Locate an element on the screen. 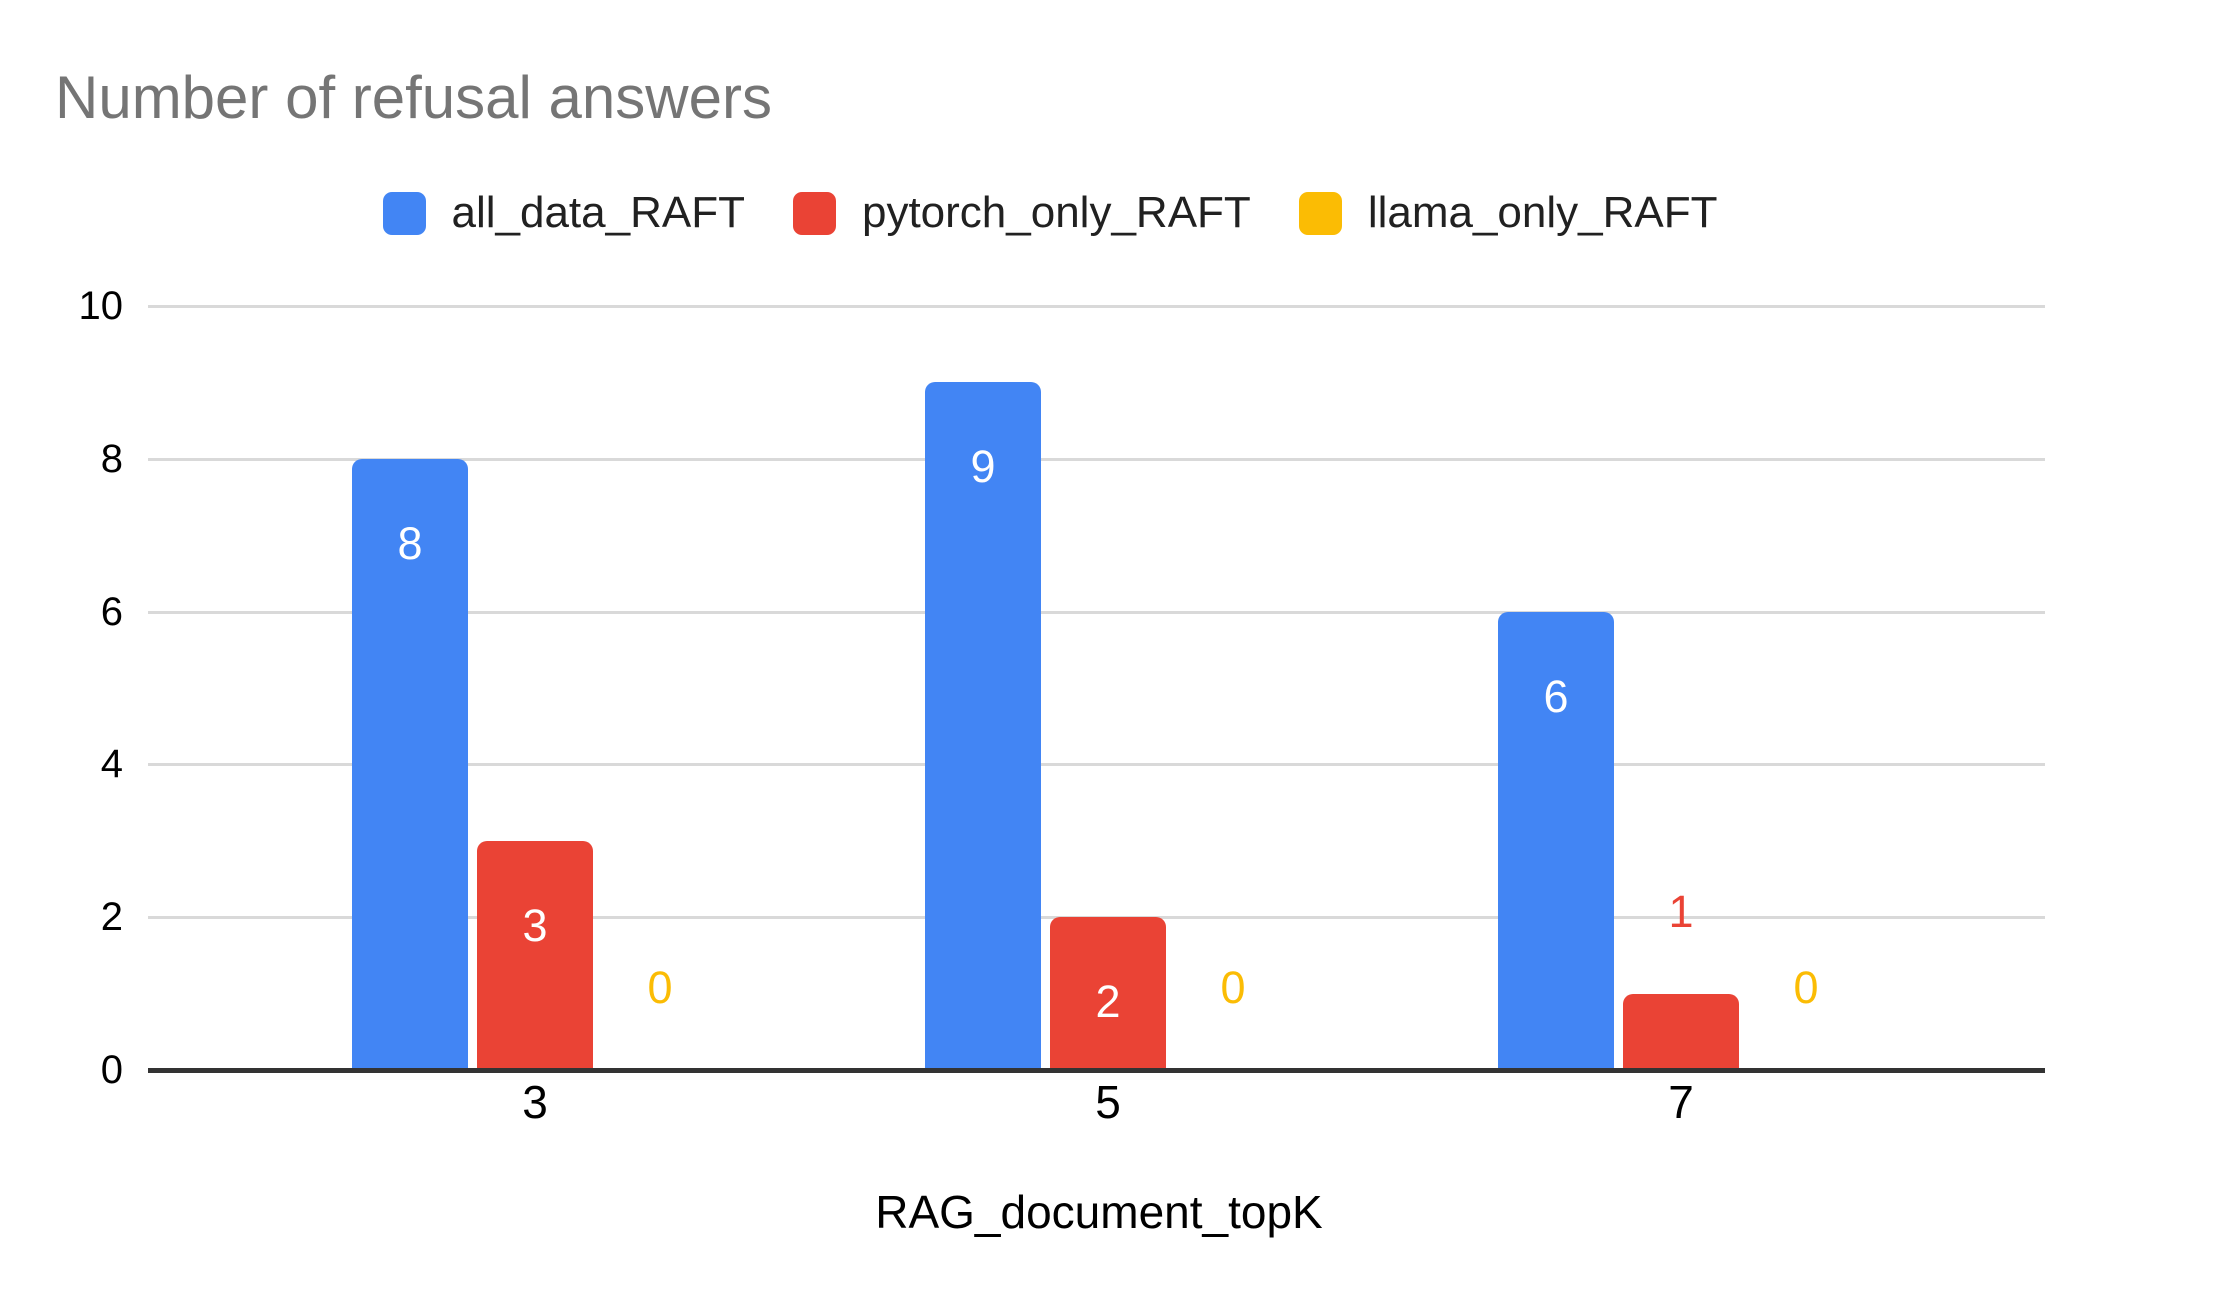  category-label: 7 is located at coordinates (1681, 1102).